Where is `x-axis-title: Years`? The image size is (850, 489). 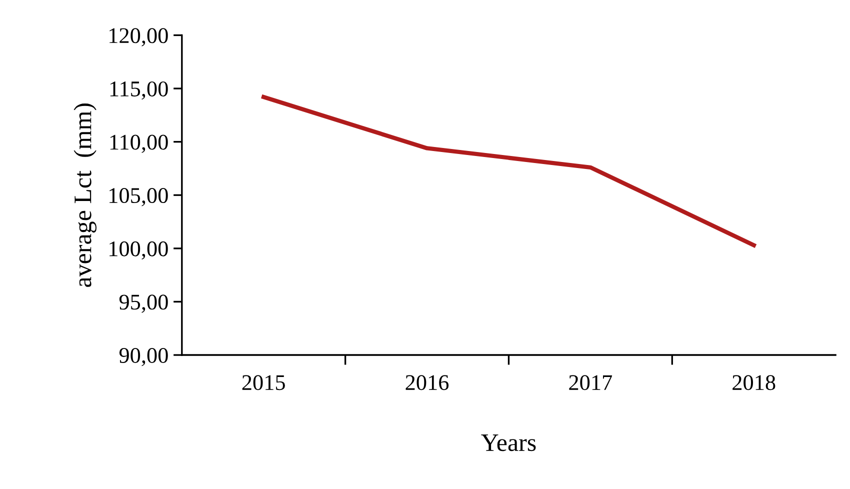
x-axis-title: Years is located at coordinates (508, 443).